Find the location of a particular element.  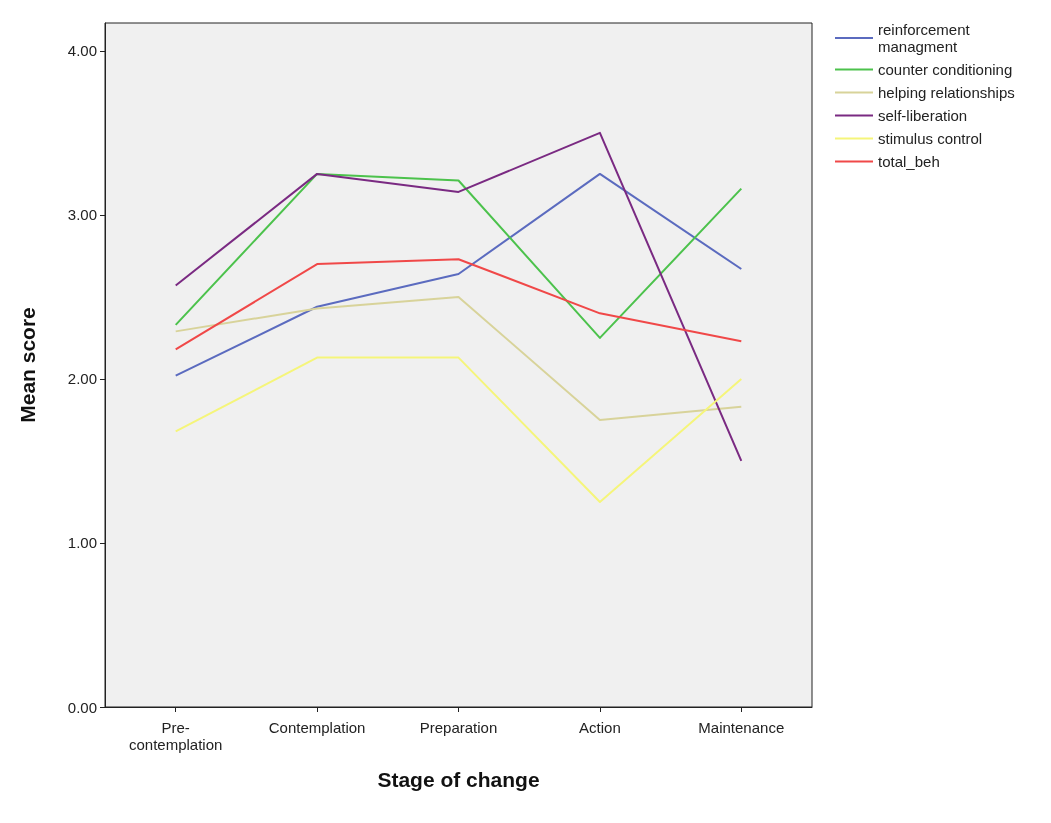

y-tick-label: 4.00 is located at coordinates (82, 51).